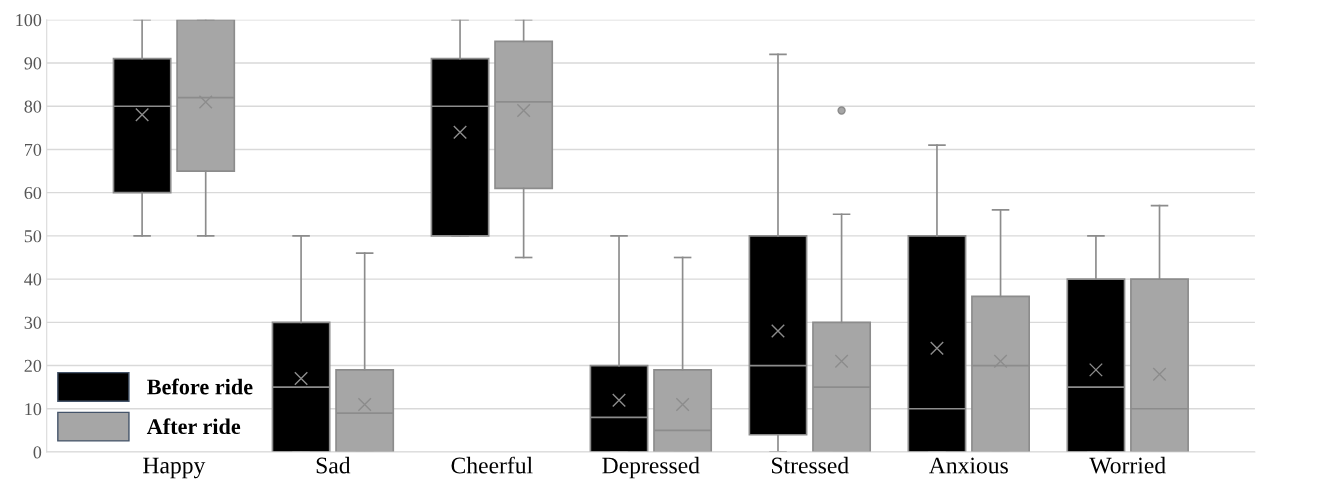  I want to click on x-tick-label: Stressed, so click(810, 465).